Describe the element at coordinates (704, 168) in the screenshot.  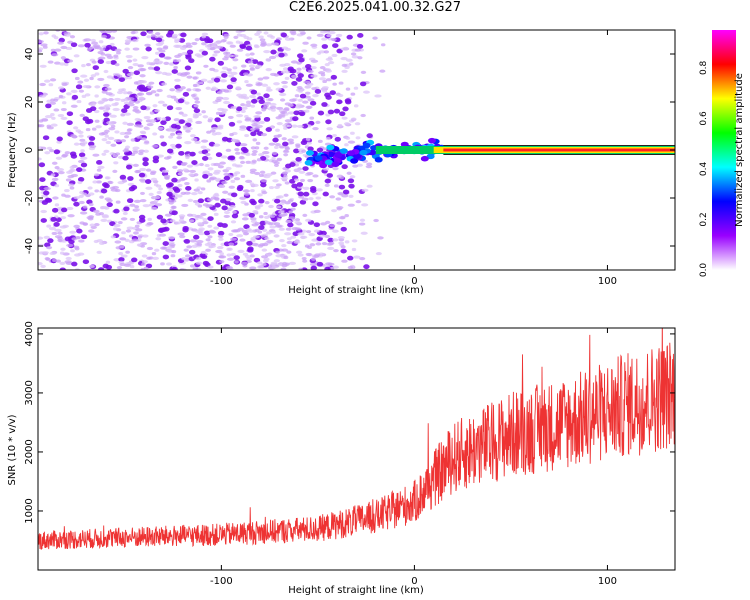
I see `colorbar-ticks: 0.0 0.2 0.4 0.6 0.8` at that location.